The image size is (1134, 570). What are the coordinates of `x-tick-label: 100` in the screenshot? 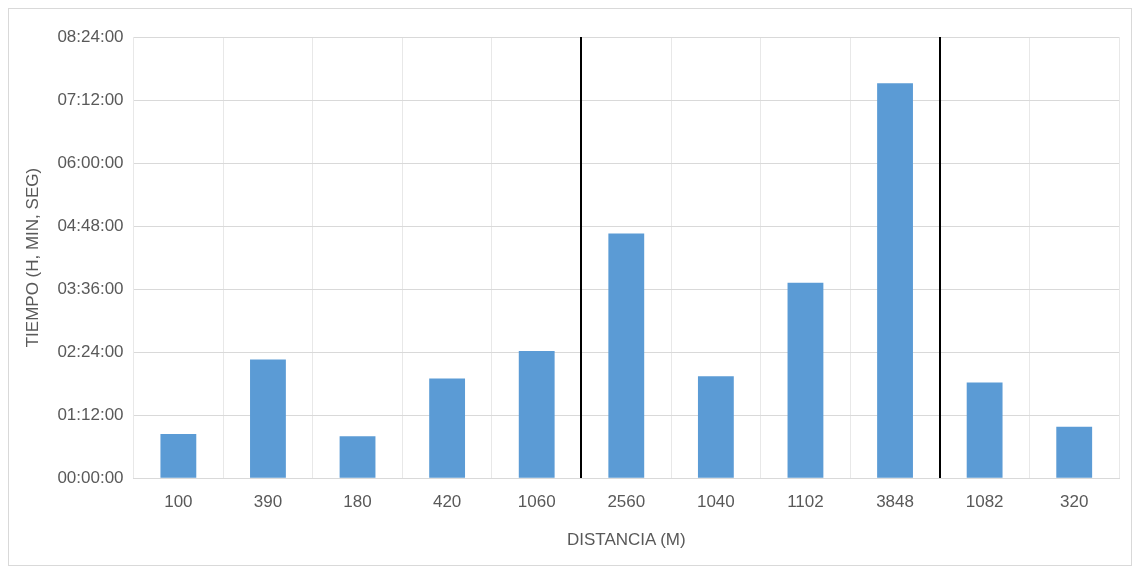 It's located at (178, 502).